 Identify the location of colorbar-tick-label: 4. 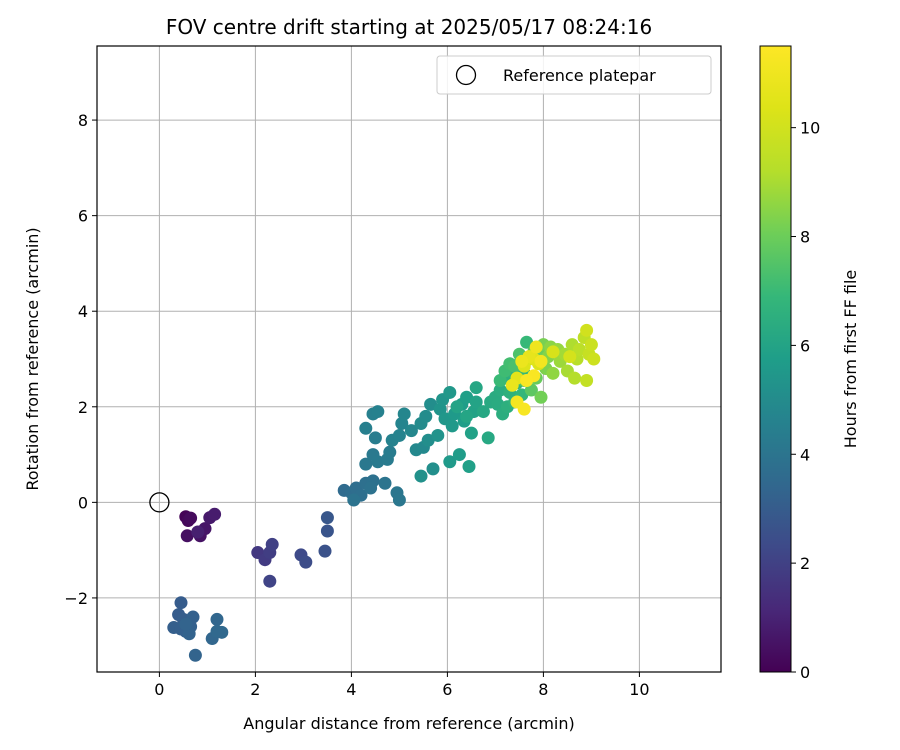
(805, 454).